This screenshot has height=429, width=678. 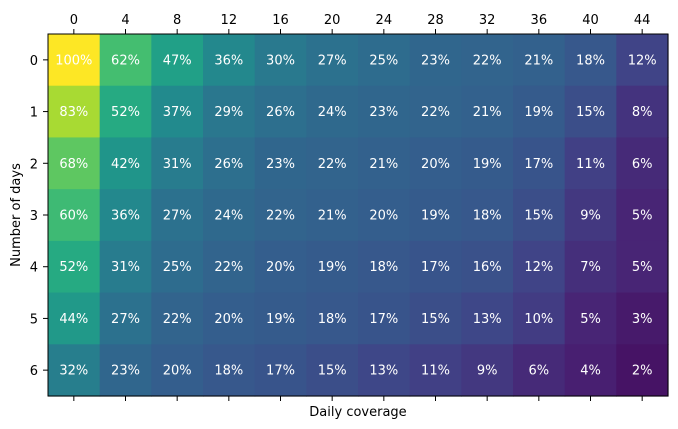 What do you see at coordinates (357, 412) in the screenshot?
I see `x-axis-label: Daily coverage` at bounding box center [357, 412].